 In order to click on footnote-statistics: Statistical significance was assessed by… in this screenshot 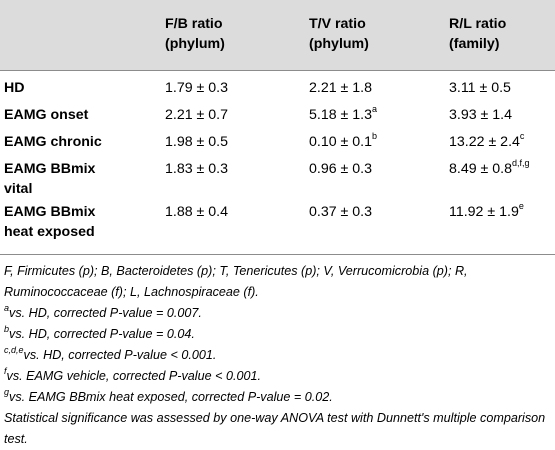, I will do `click(275, 428)`.